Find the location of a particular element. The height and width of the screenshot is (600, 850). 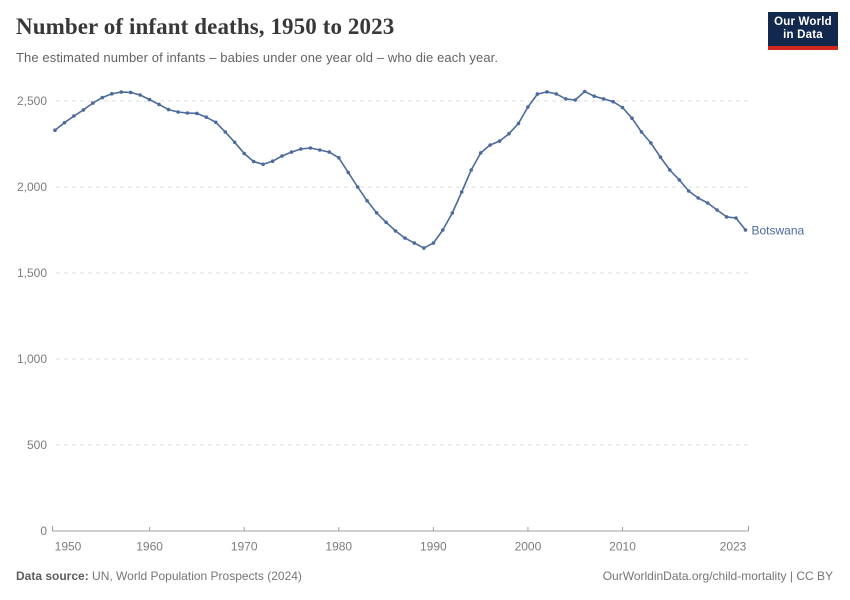

data-point-2009 is located at coordinates (613, 101).